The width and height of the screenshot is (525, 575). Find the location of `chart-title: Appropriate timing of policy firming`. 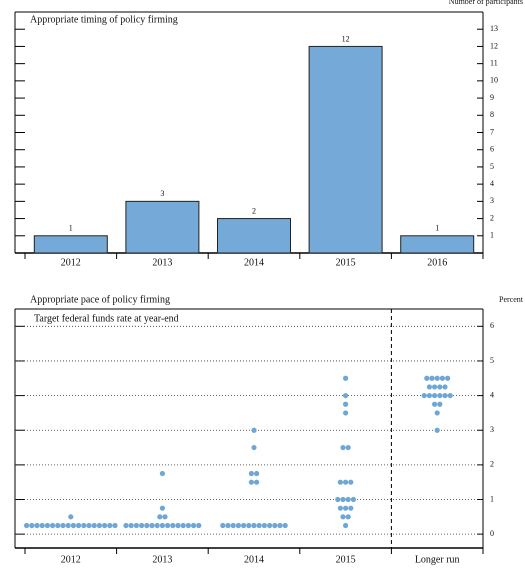

chart-title: Appropriate timing of policy firming is located at coordinates (104, 19).